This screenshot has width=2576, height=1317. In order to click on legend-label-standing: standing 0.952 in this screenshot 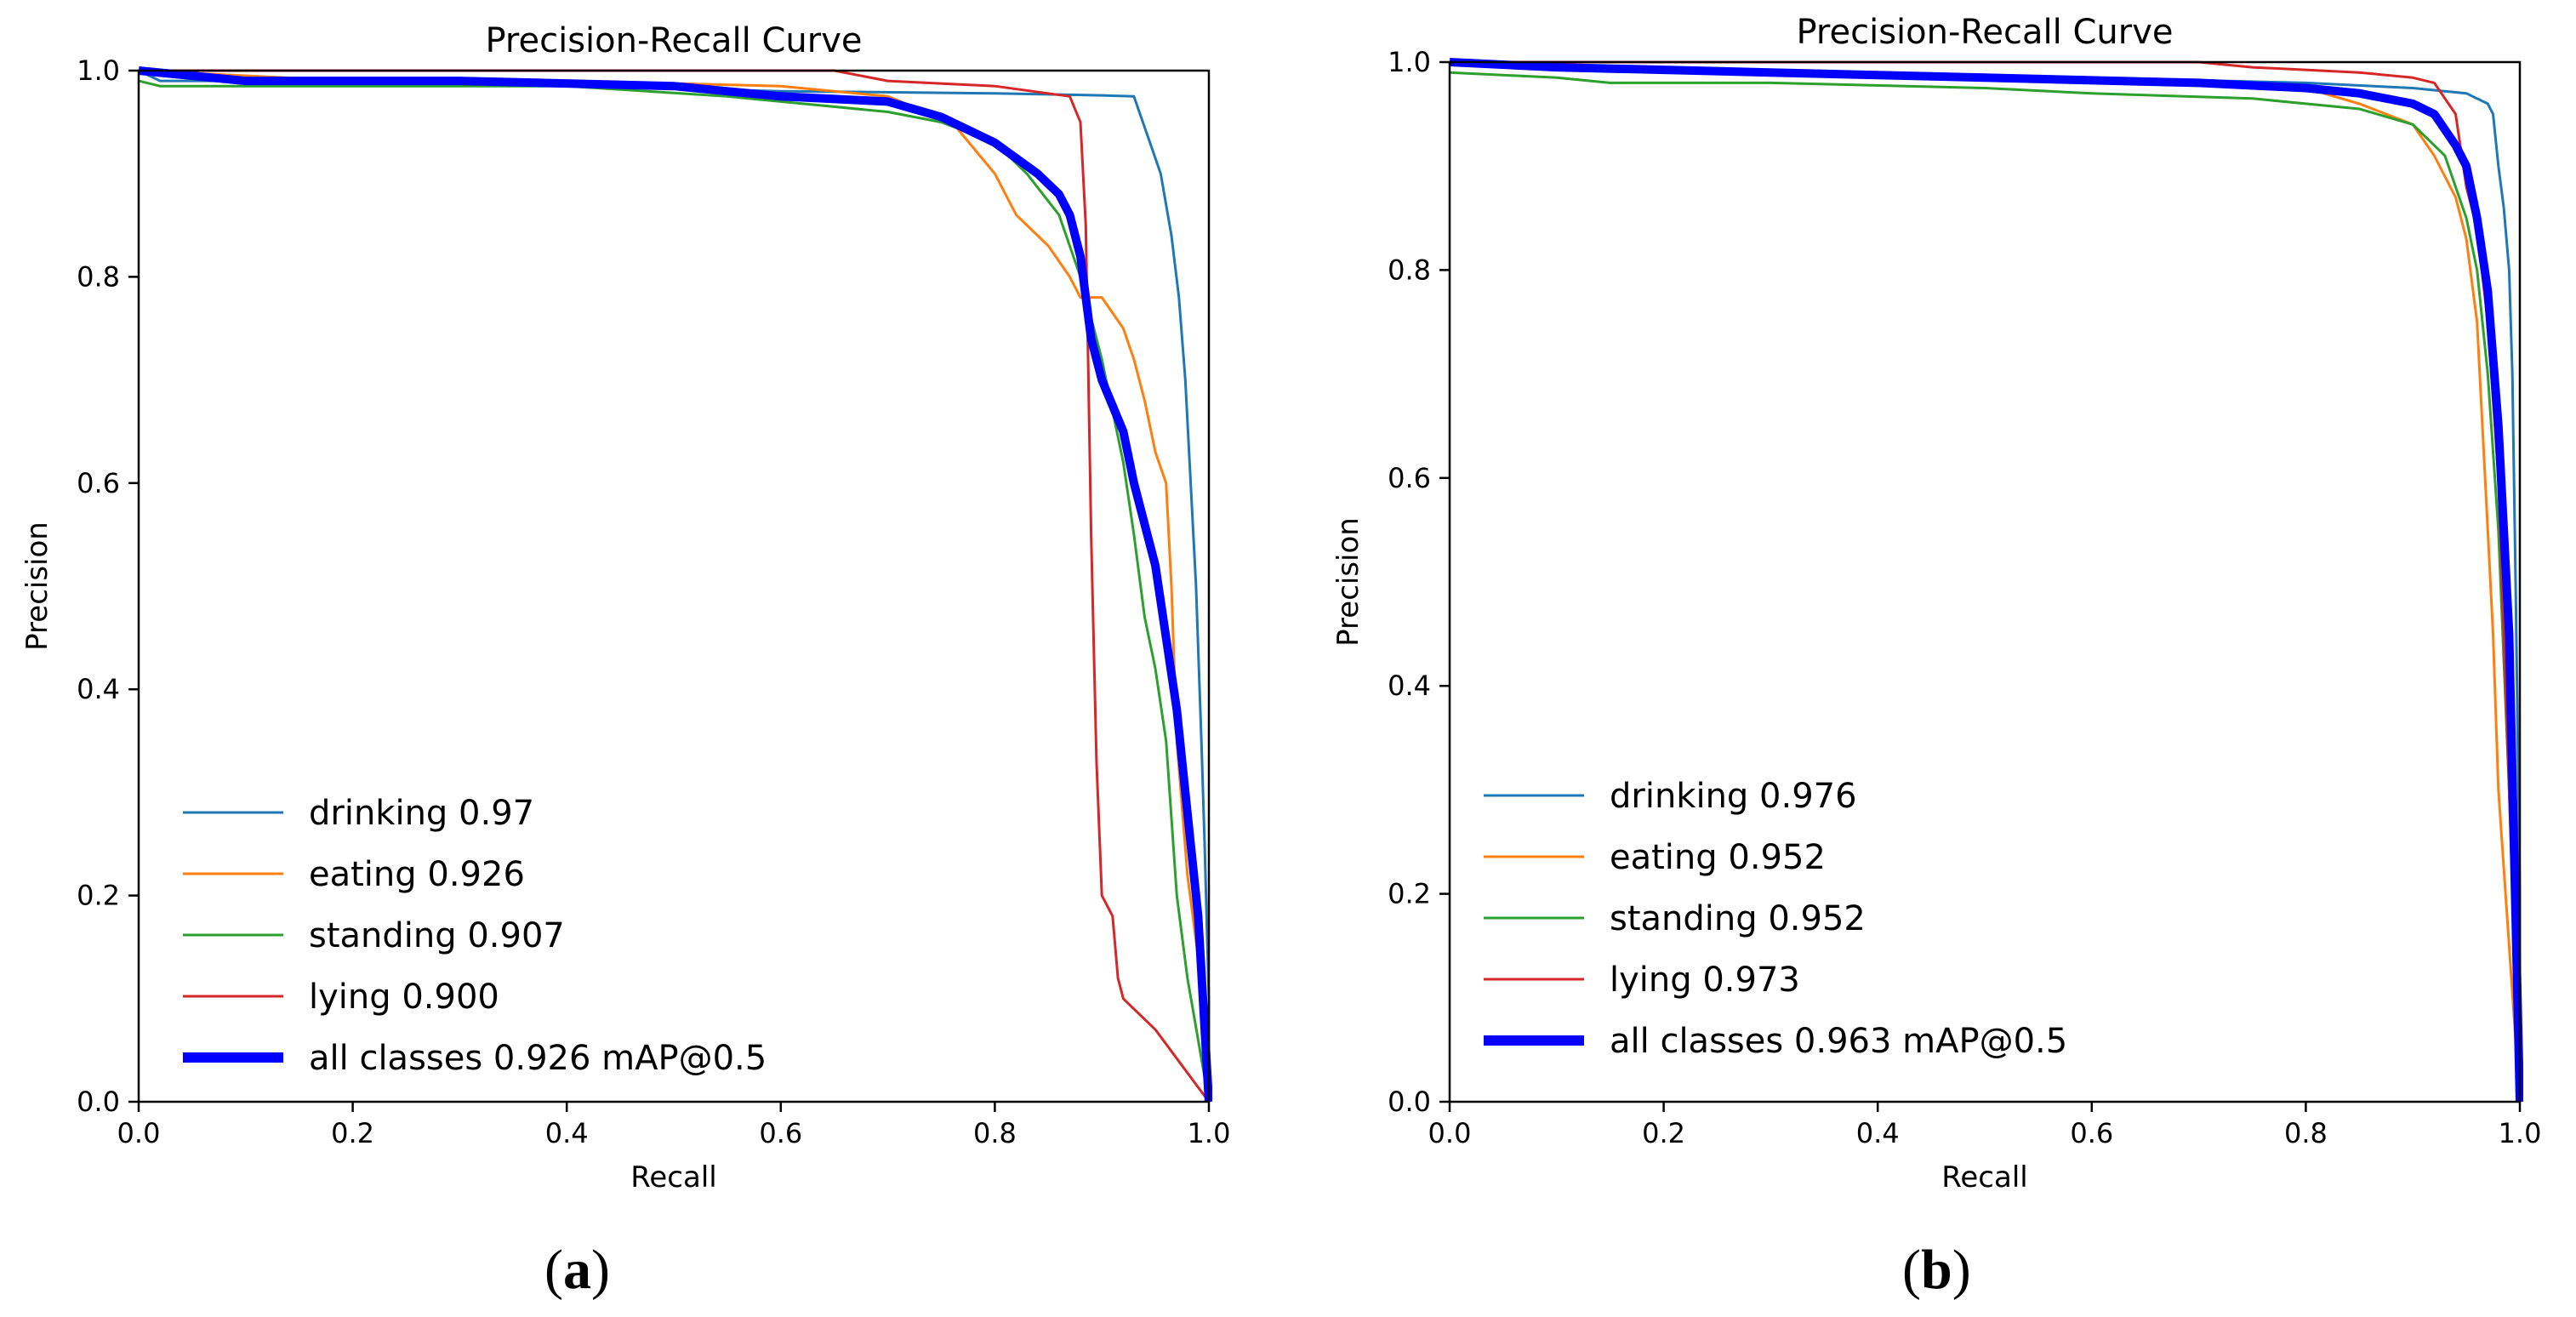, I will do `click(1738, 918)`.